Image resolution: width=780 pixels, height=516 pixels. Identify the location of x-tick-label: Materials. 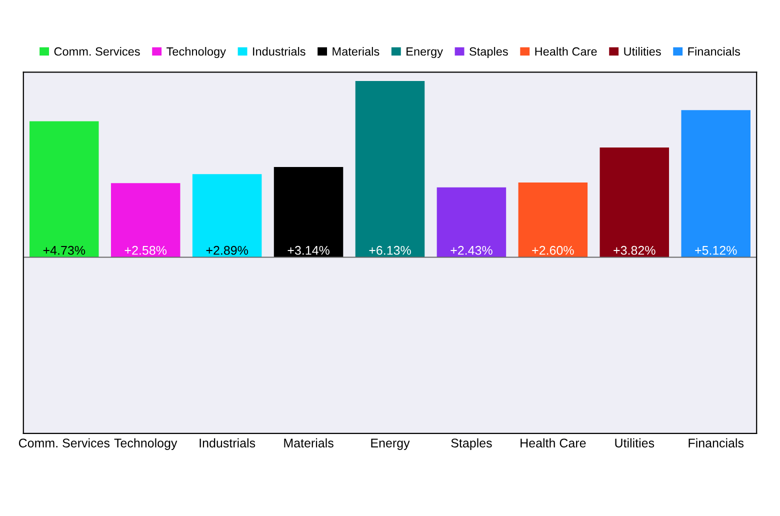
(309, 443).